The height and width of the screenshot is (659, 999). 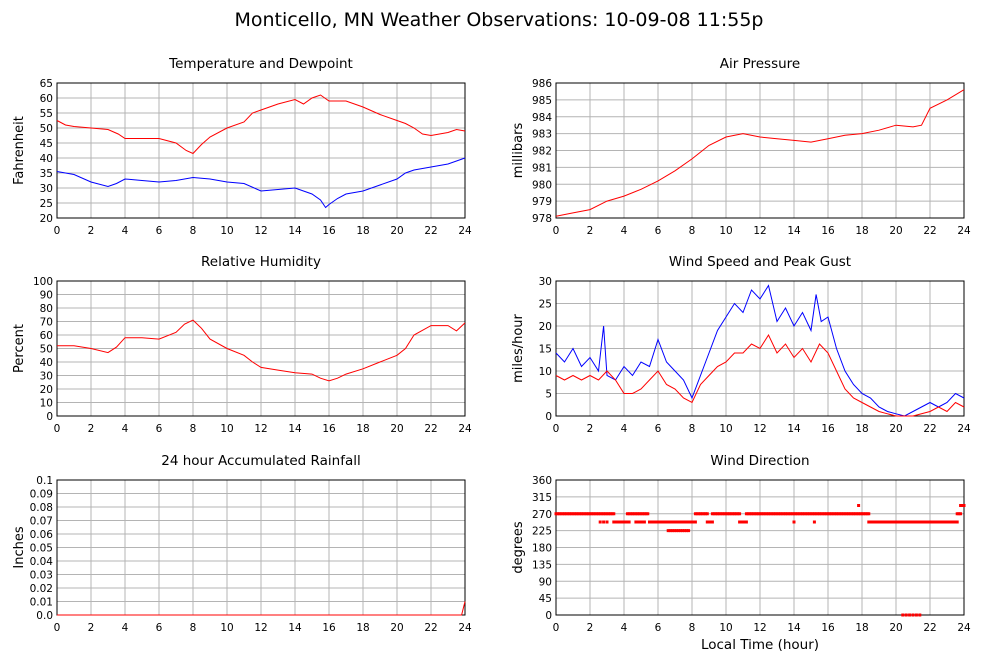 I want to click on y-tick-label: 180, so click(x=542, y=549).